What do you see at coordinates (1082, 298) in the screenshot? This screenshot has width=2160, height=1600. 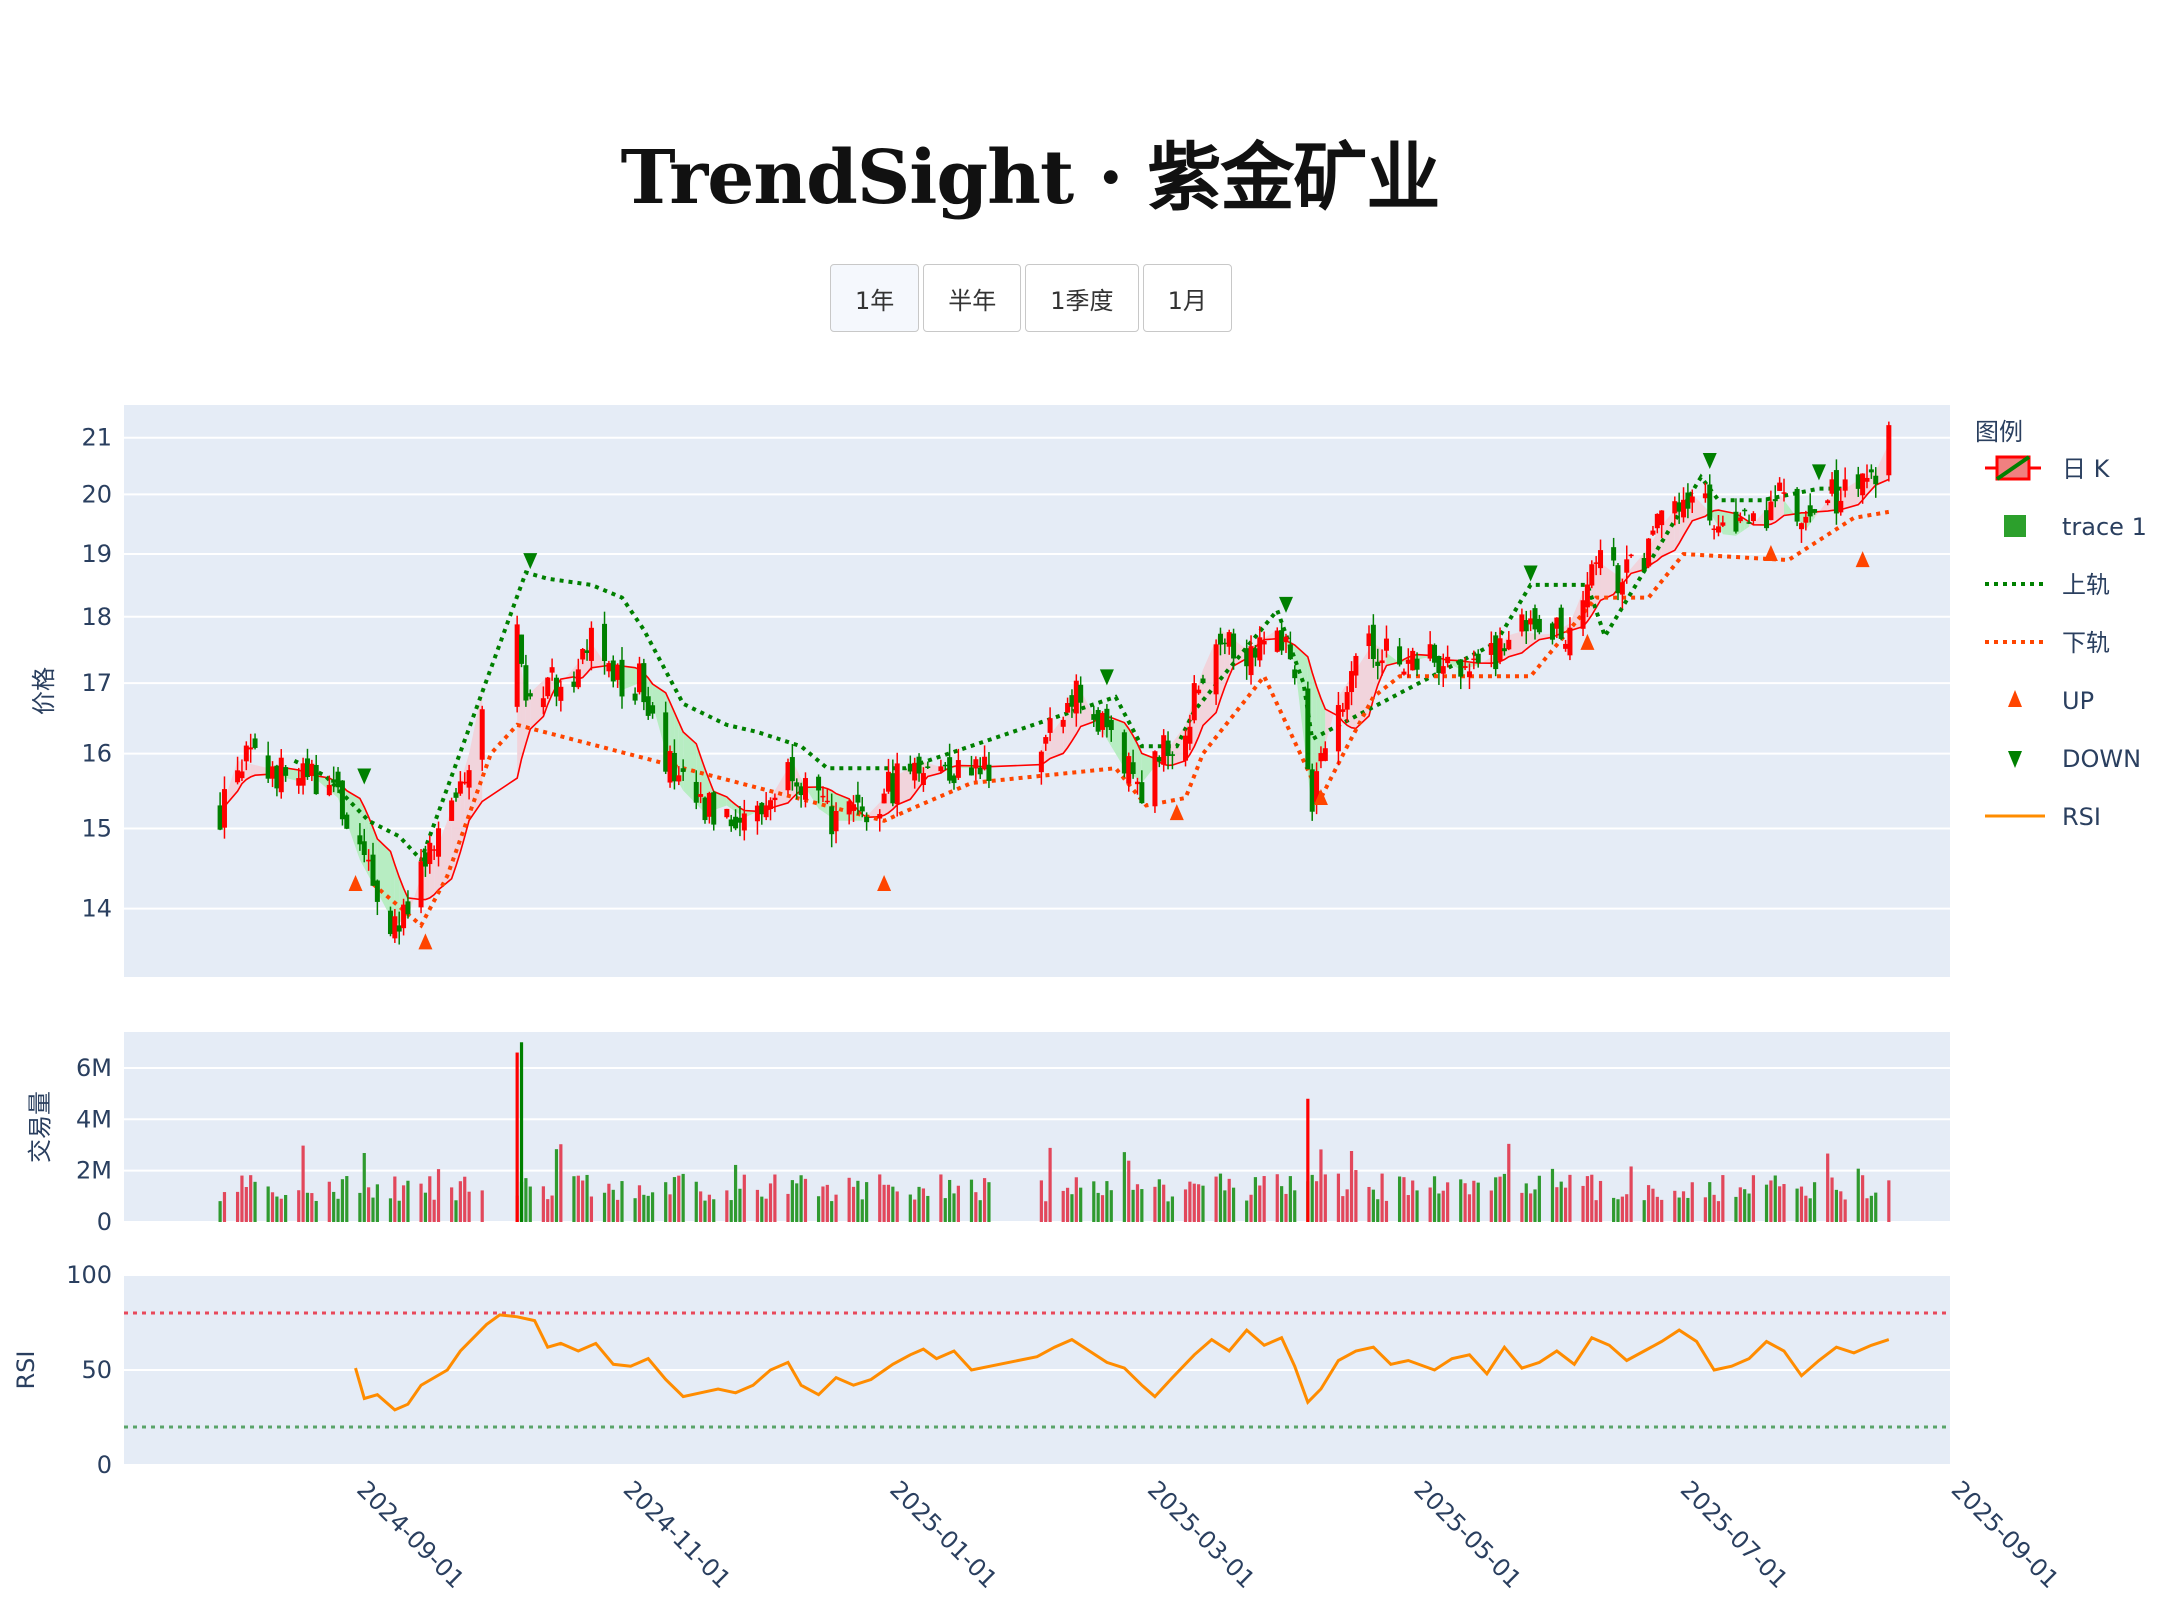 I see `range-button-2: 1季度` at bounding box center [1082, 298].